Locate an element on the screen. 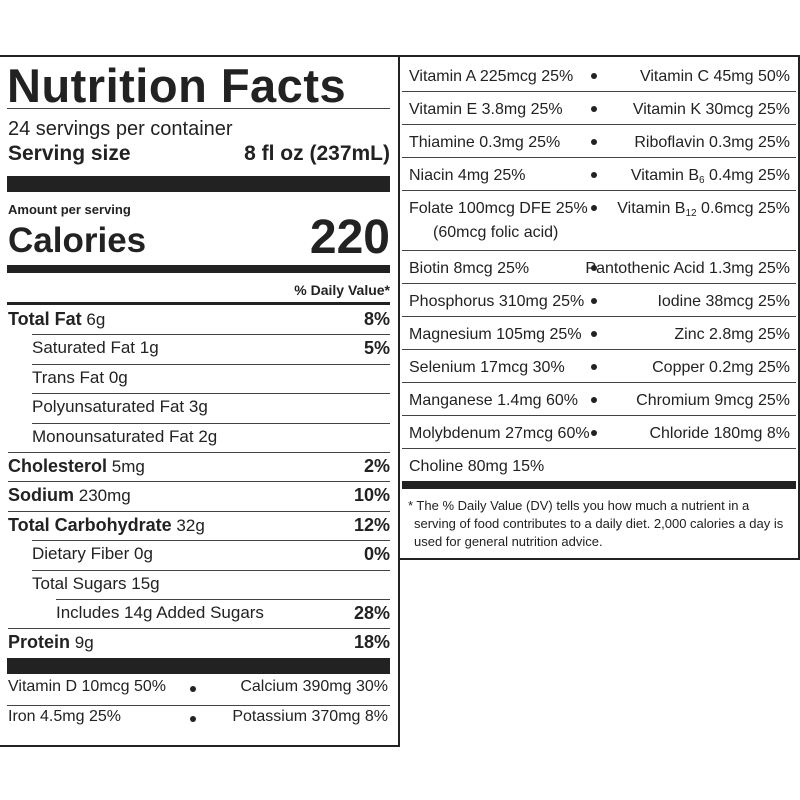  nutrient-amount: 230mg is located at coordinates (104, 496).